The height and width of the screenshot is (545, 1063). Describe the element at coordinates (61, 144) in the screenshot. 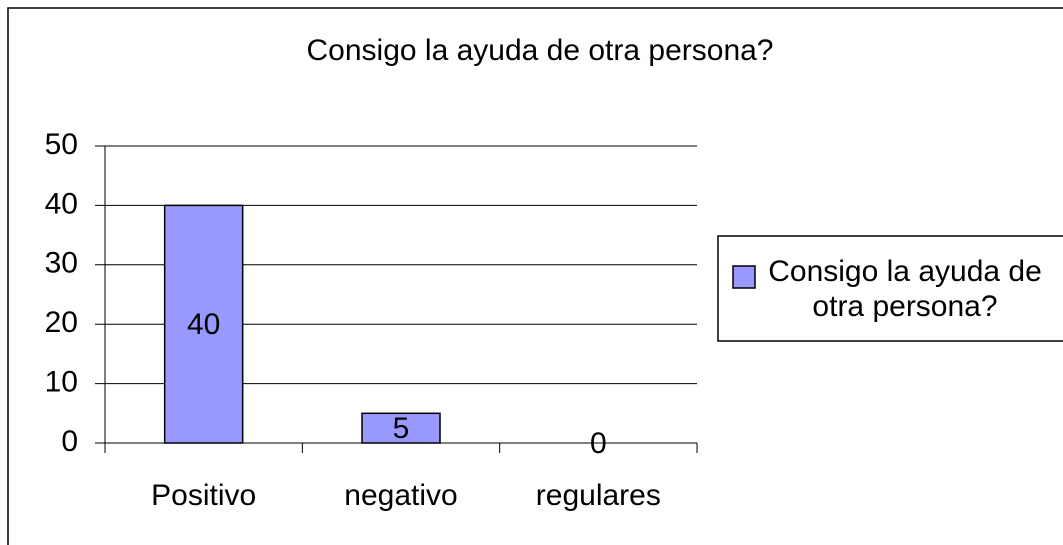

I see `y-tick-label: 50` at that location.